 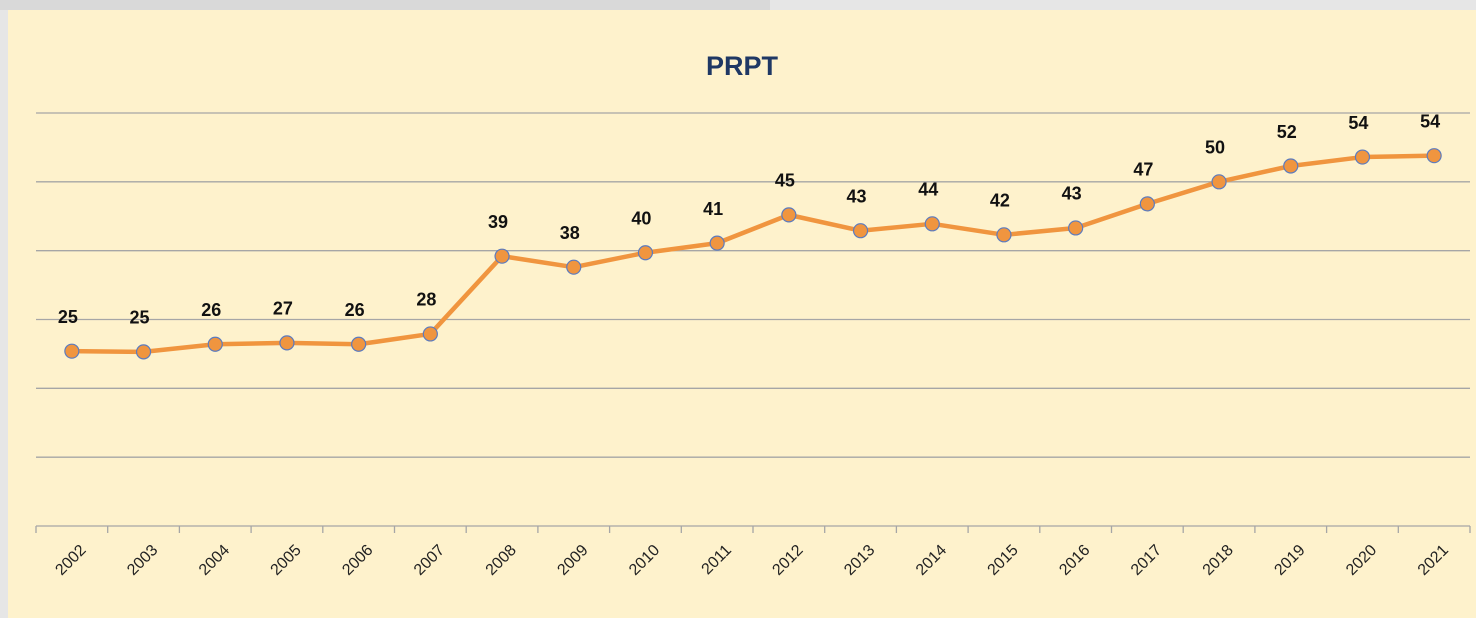 I want to click on data-label: 52, so click(x=1287, y=132).